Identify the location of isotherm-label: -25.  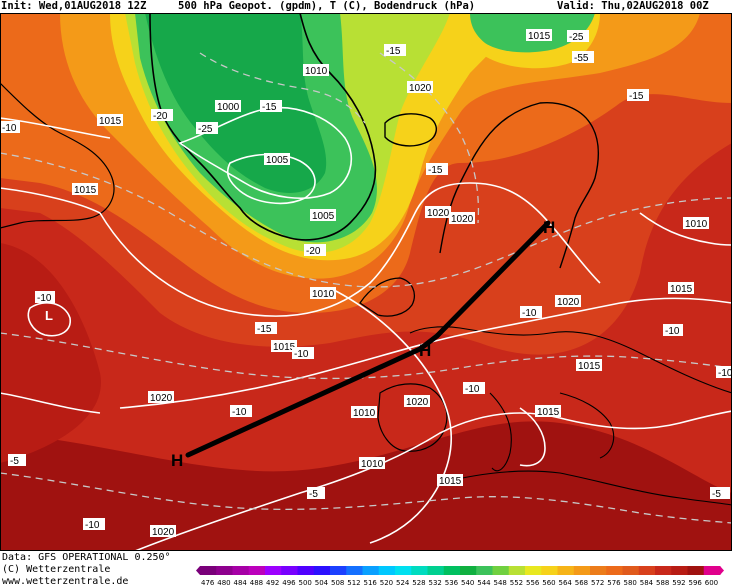
(207, 128).